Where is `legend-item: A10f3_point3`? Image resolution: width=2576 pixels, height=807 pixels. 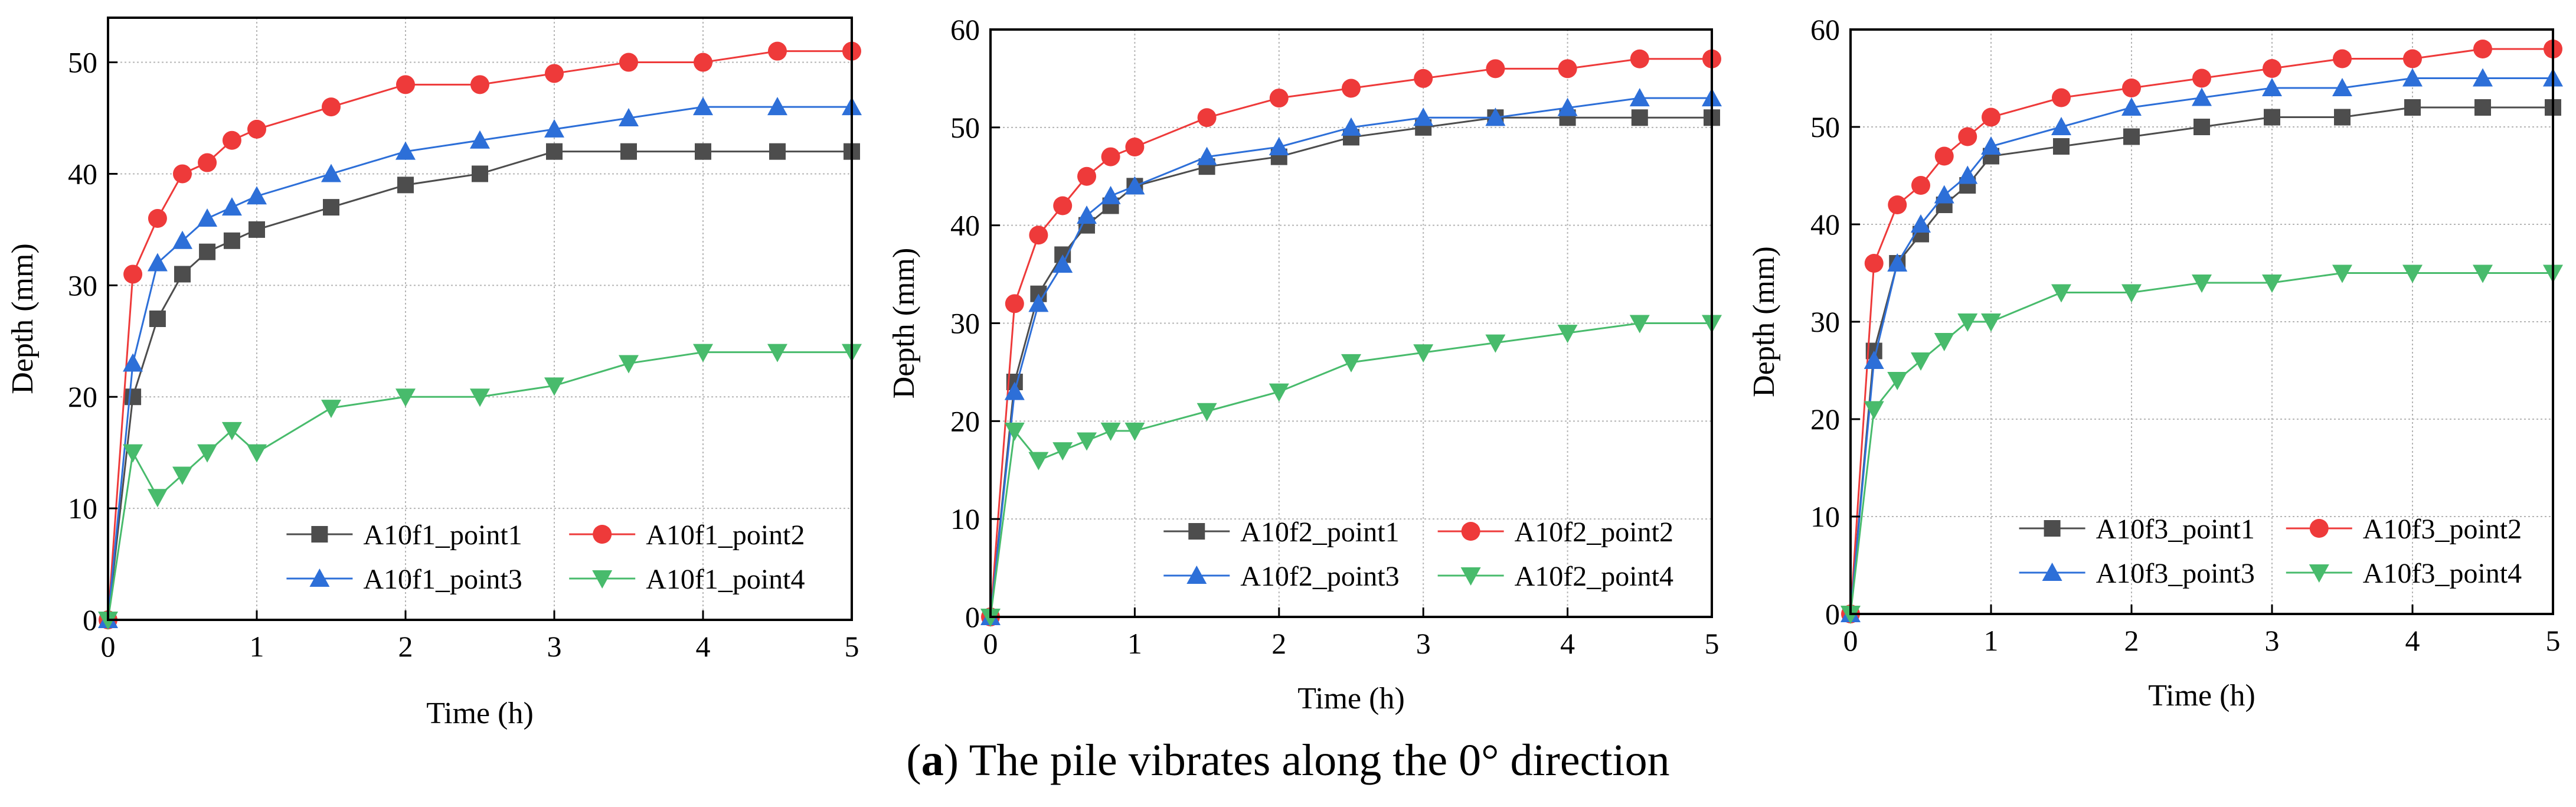 legend-item: A10f3_point3 is located at coordinates (2137, 573).